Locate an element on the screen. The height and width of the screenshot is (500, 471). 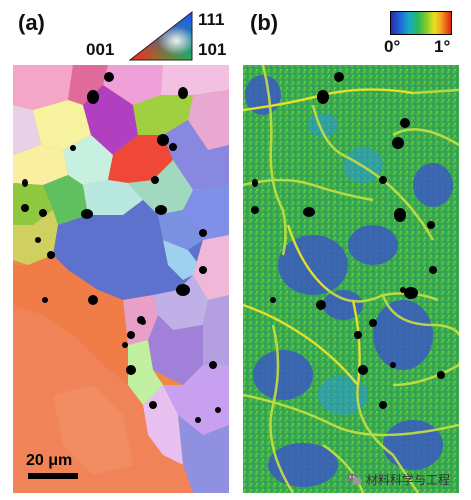
ipf-key-101-label: 101 is located at coordinates (212, 49).